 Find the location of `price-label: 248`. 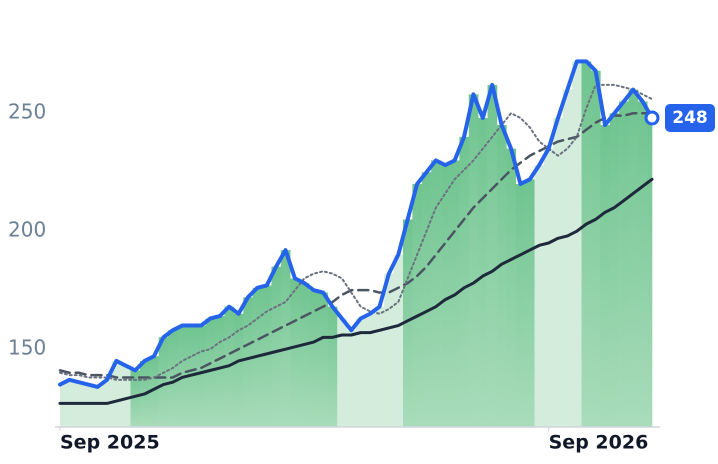

price-label: 248 is located at coordinates (690, 118).